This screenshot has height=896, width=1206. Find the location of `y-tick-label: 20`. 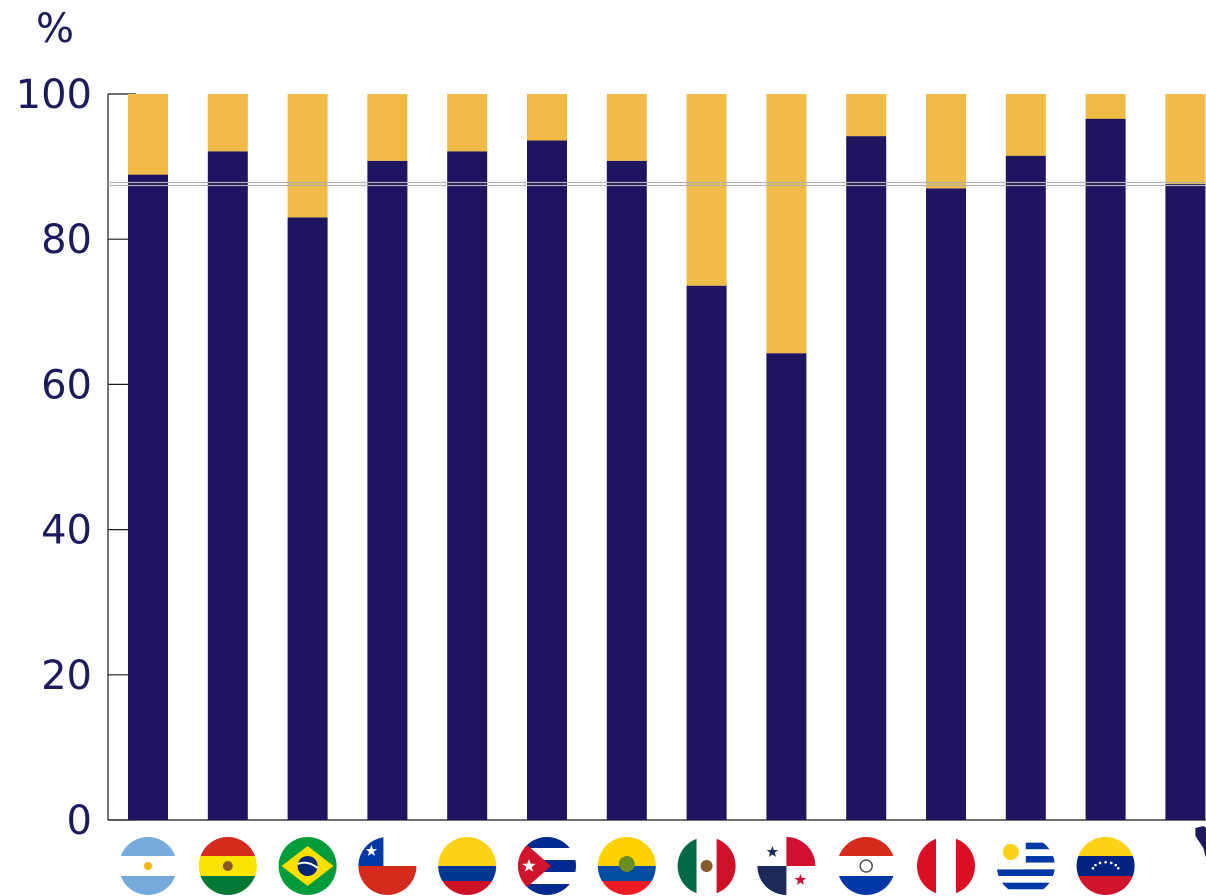

y-tick-label: 20 is located at coordinates (66, 676).